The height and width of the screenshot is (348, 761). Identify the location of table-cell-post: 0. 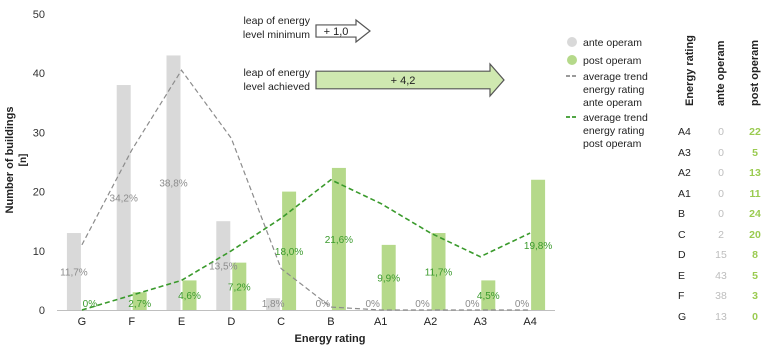
(755, 316).